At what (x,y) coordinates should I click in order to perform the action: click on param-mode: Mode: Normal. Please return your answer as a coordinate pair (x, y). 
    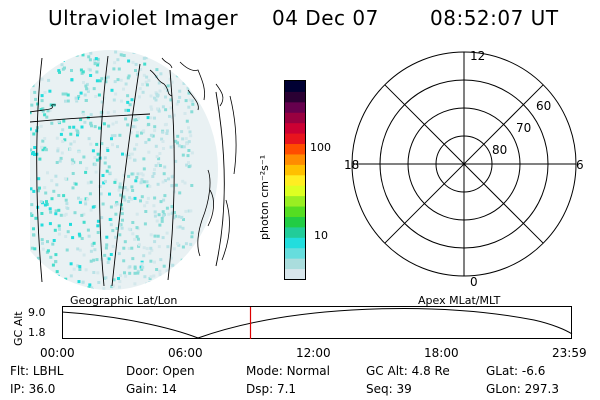
    Looking at the image, I should click on (288, 371).